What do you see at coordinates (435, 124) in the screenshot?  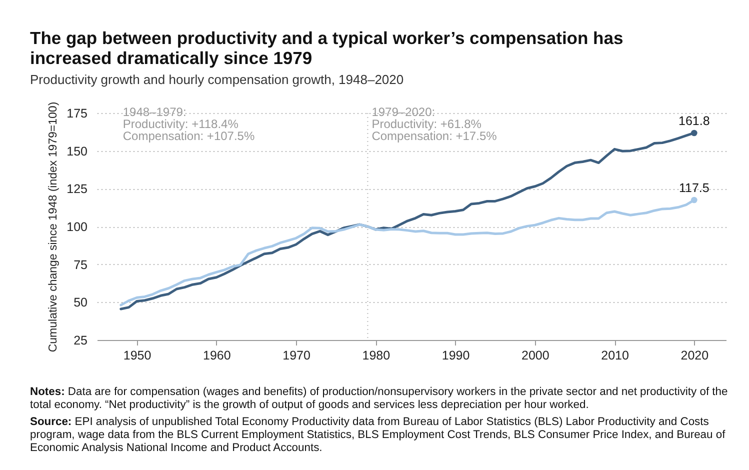 I see `annotation: 1979–2020: Productivity: +61.8% Compensation: +17.5%` at bounding box center [435, 124].